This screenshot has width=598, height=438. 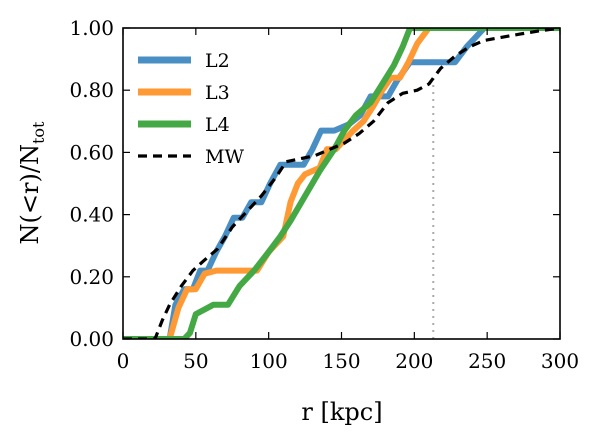 I want to click on x-tick-label: 300, so click(x=560, y=361).